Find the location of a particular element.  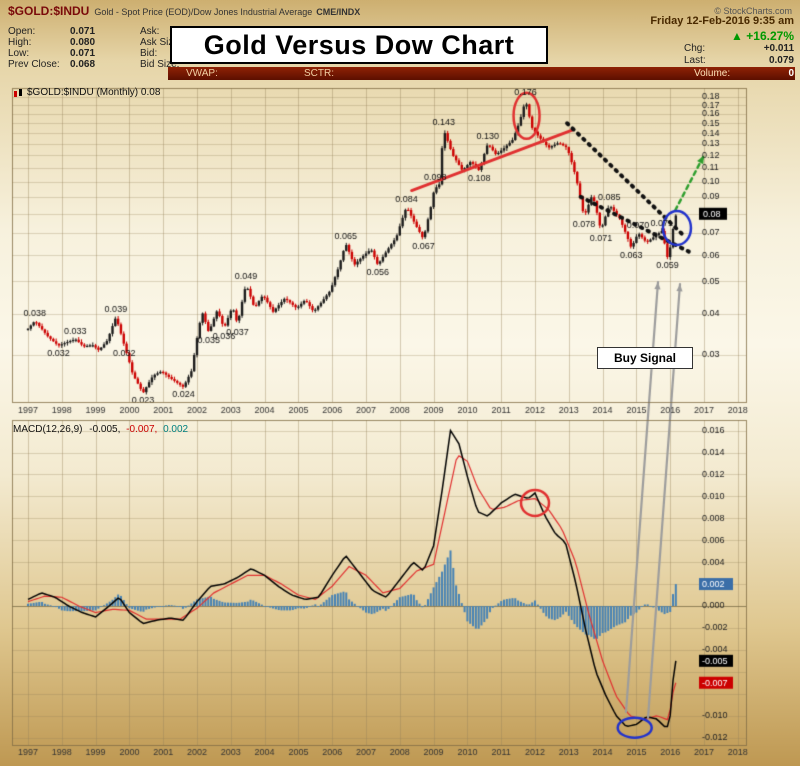

ask-size-label: Ask Size: is located at coordinates (161, 42).